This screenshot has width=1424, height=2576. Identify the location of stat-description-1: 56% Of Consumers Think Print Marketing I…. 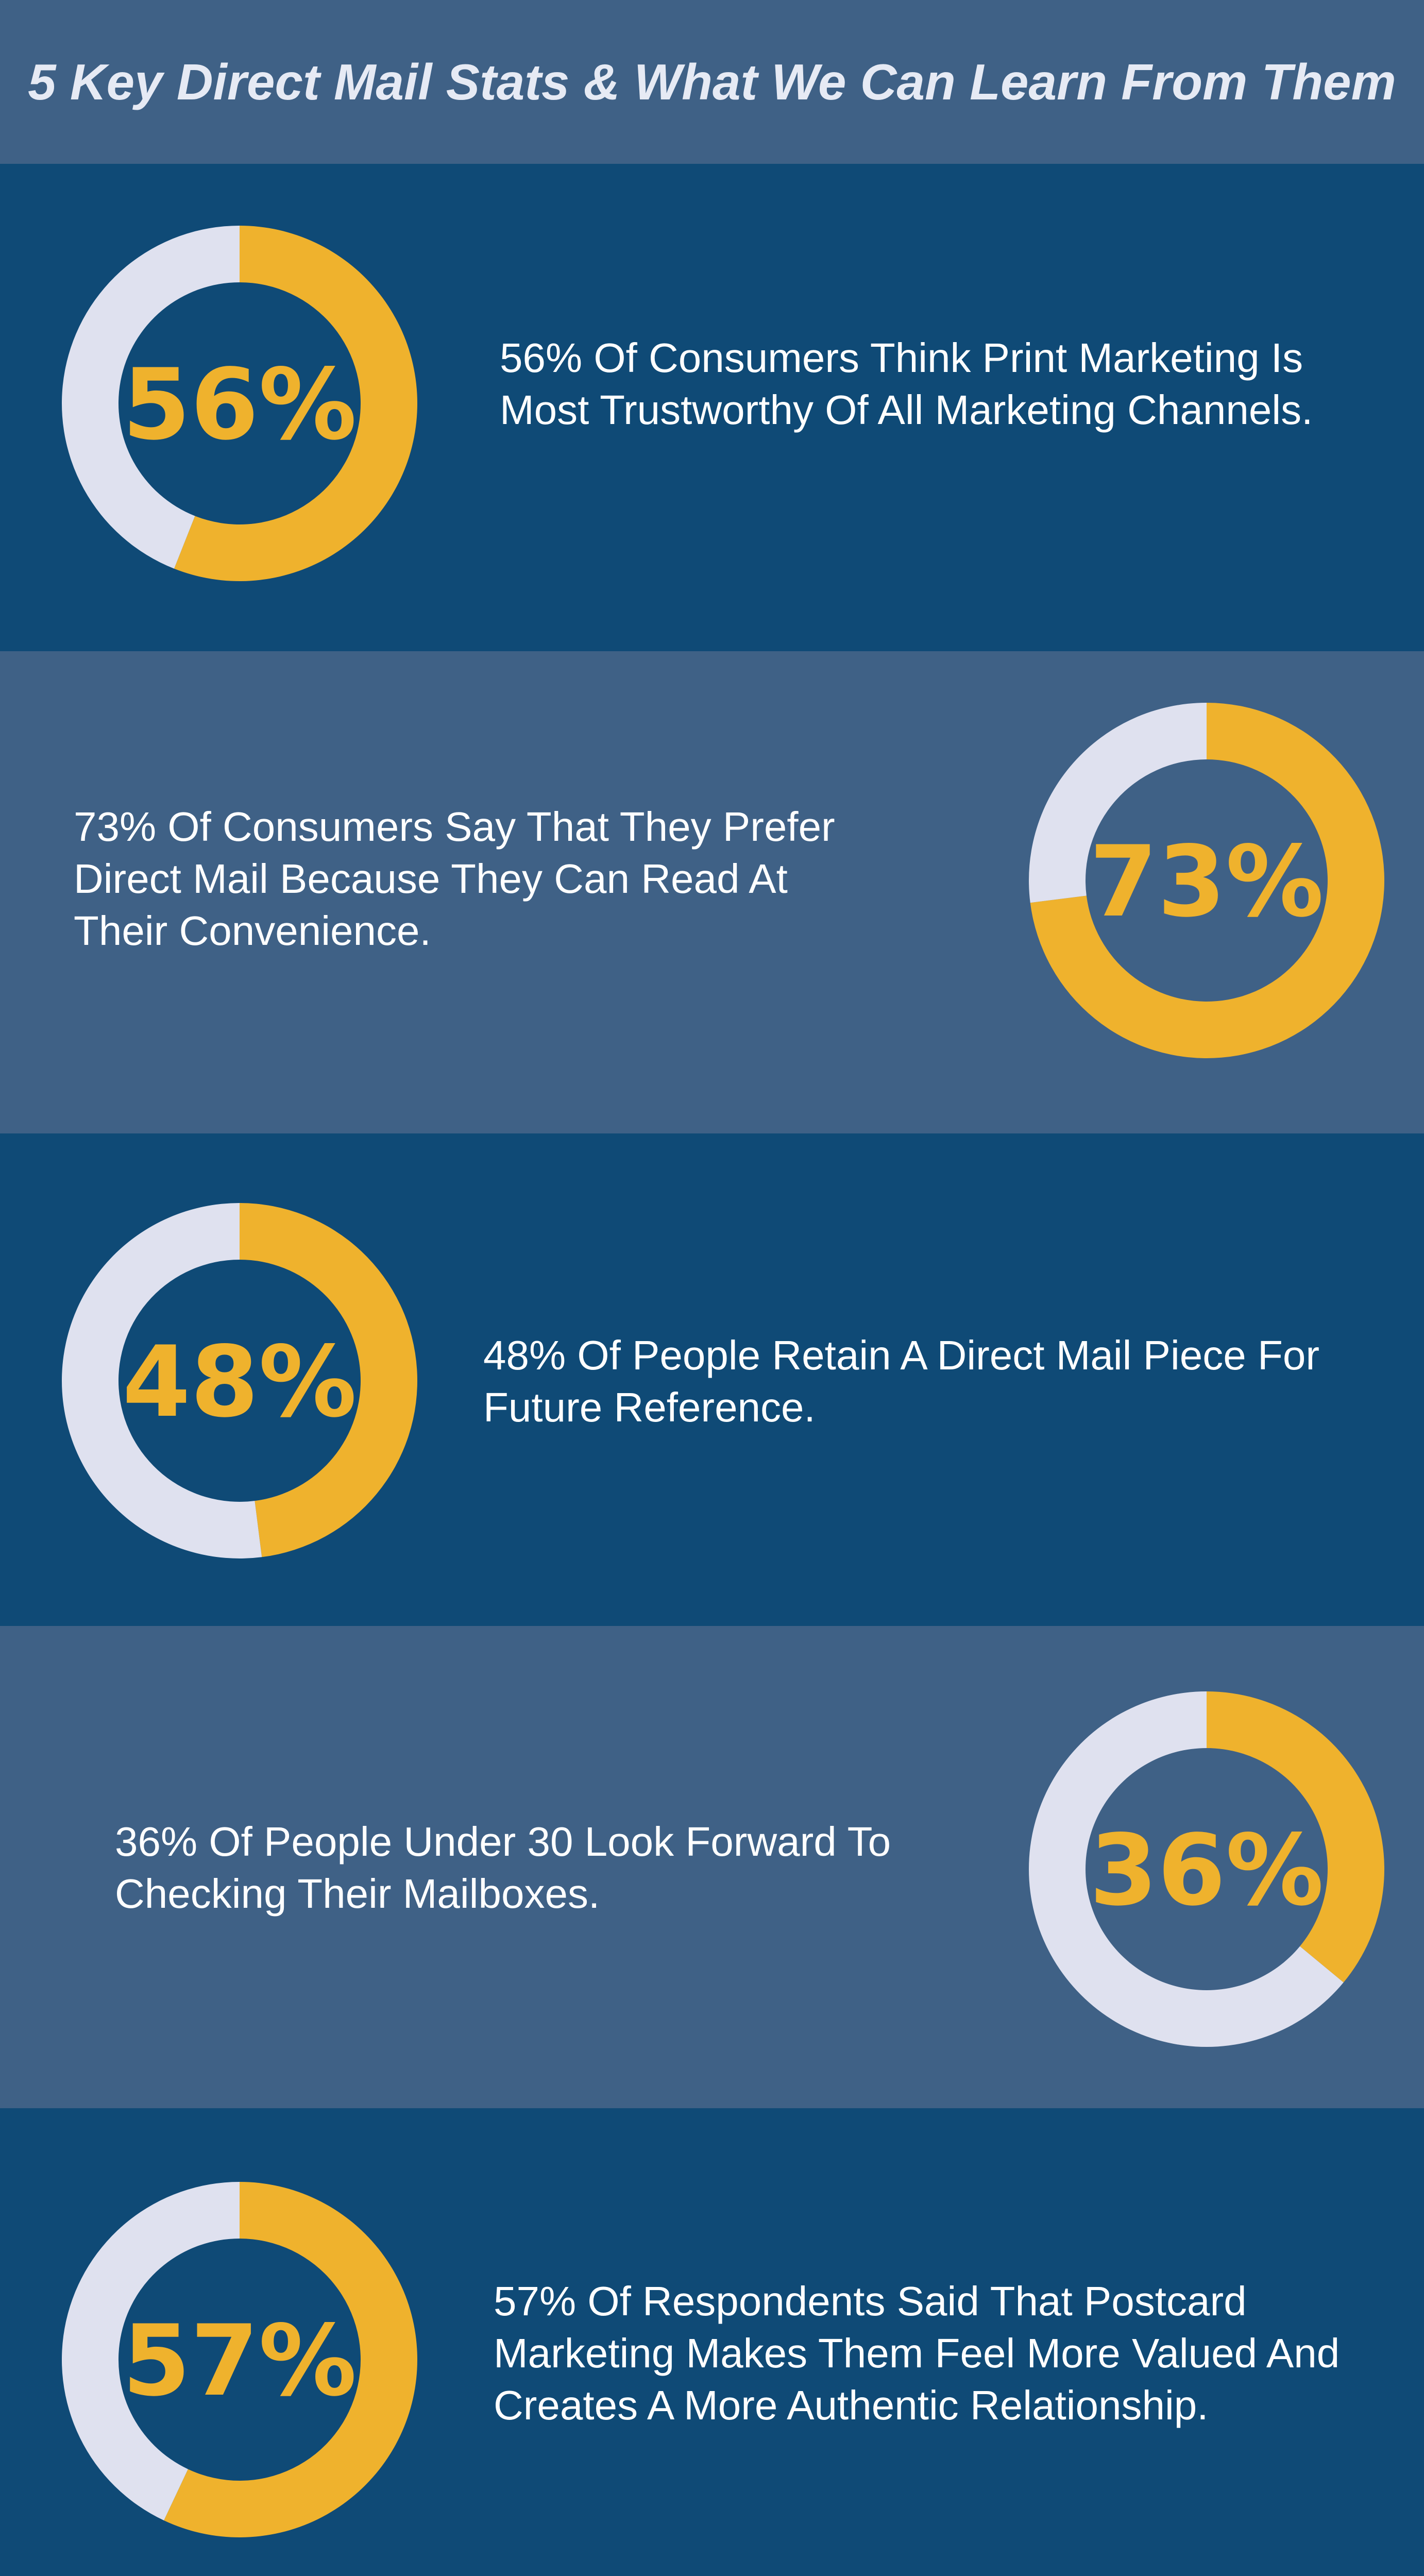
(907, 384).